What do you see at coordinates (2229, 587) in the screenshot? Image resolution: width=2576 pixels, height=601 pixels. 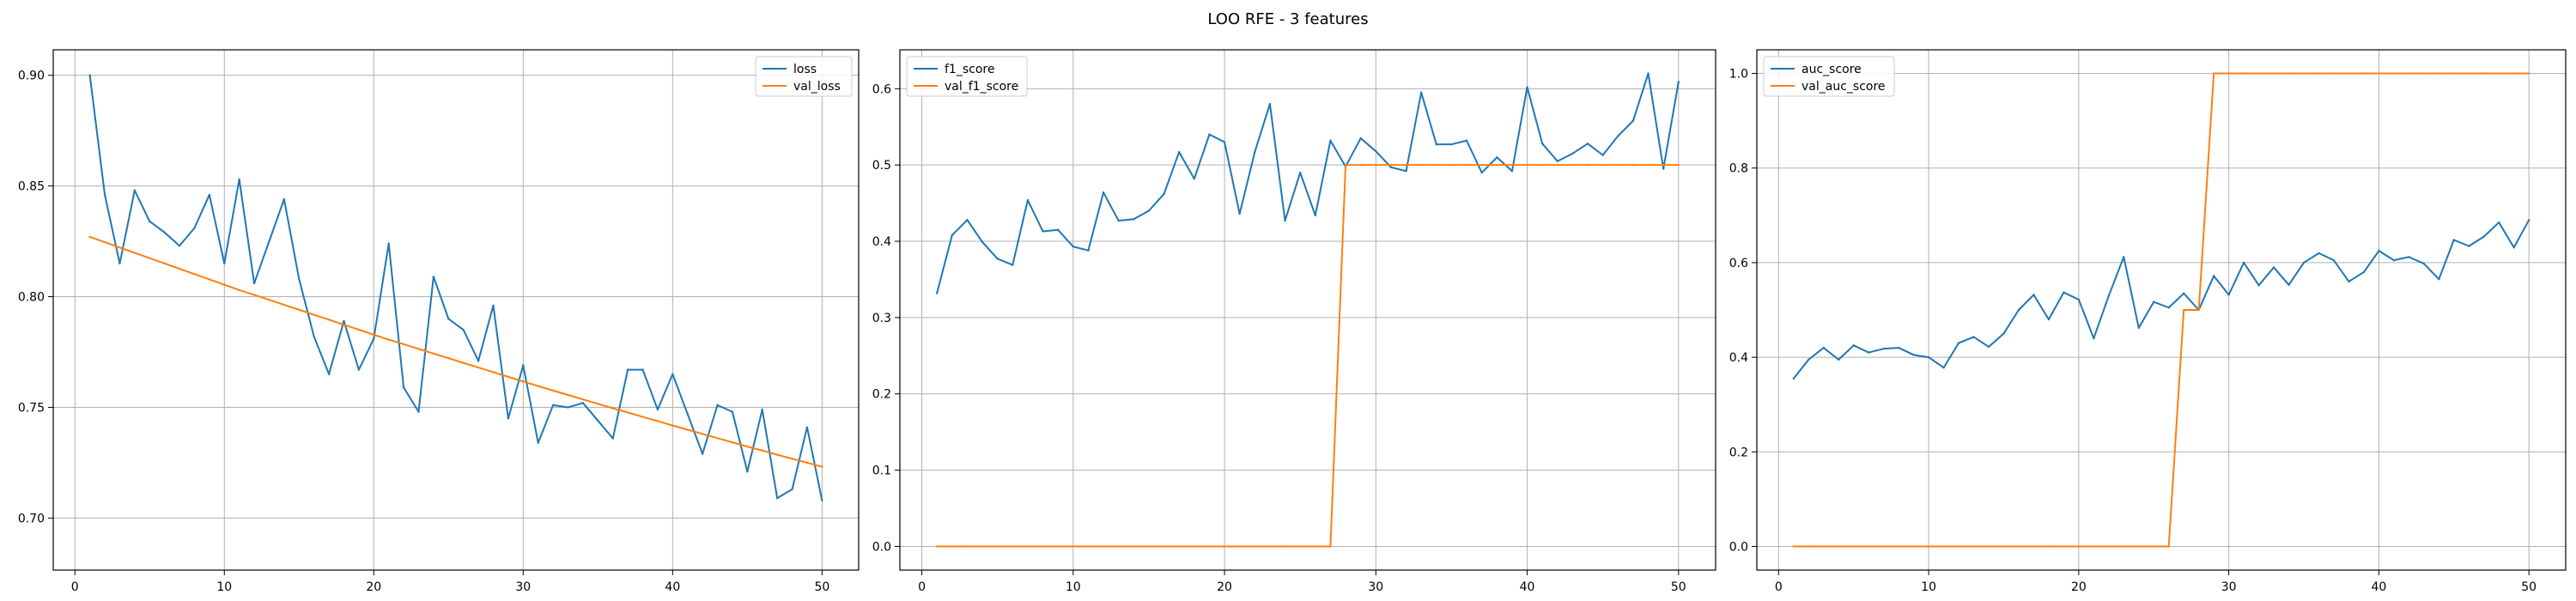 I see `x-tick-label: 30` at bounding box center [2229, 587].